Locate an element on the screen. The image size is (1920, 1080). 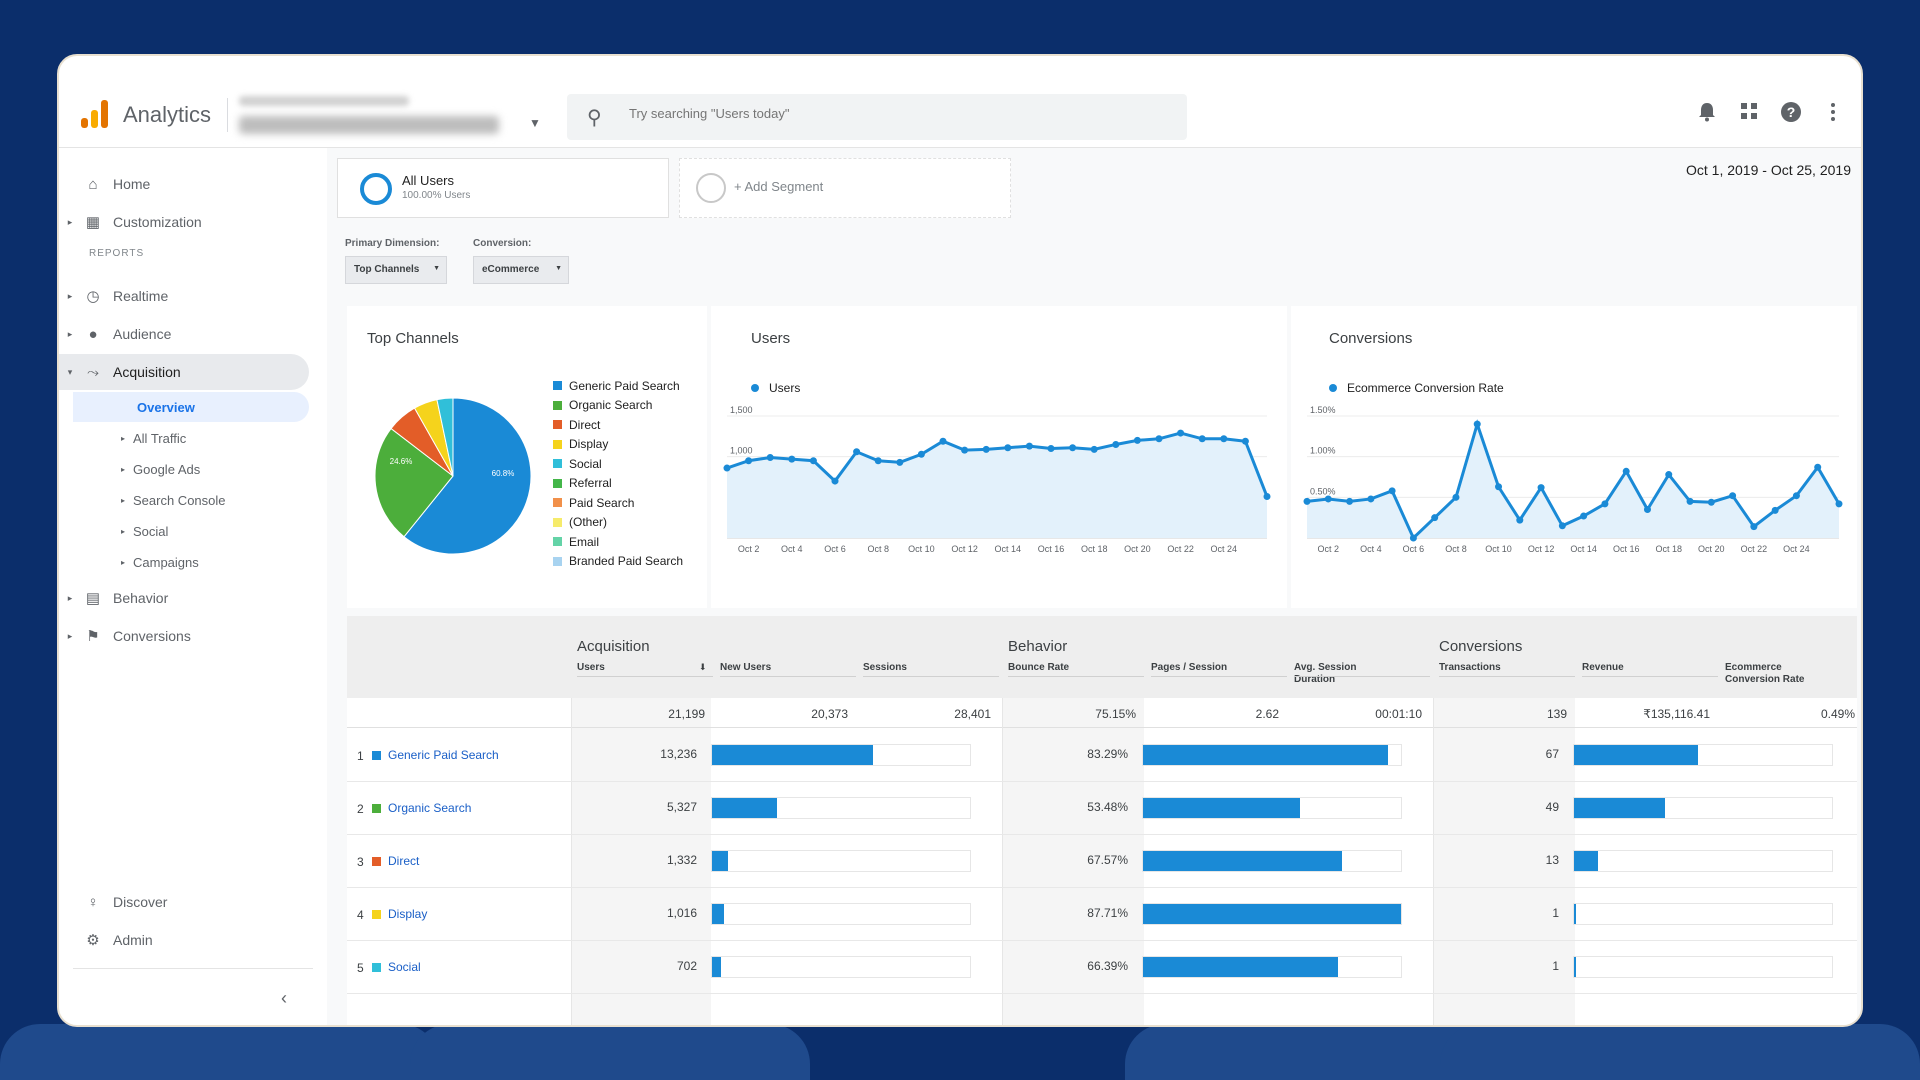
col-header-avg-session-duration: Avg. Session Duration is located at coordinates (1325, 673).